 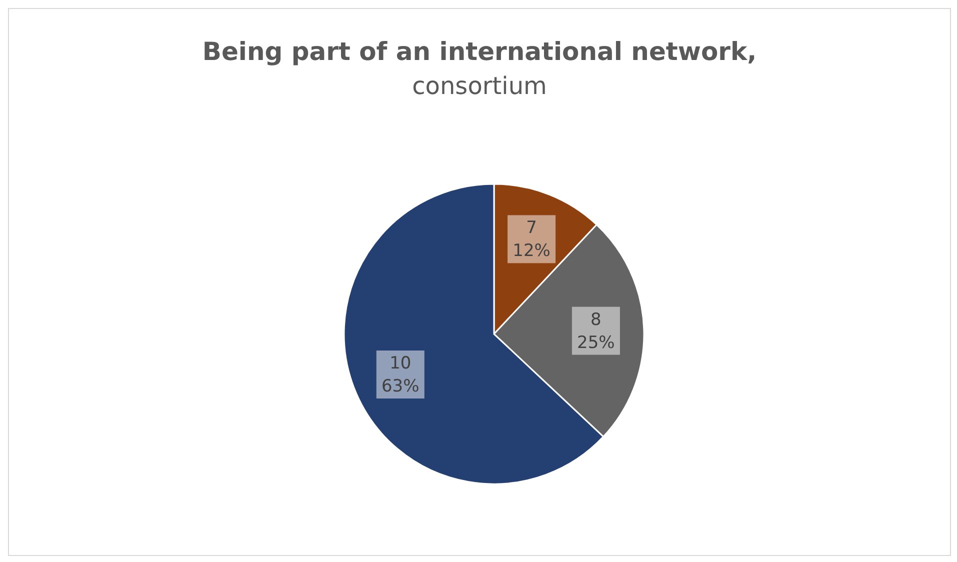 I want to click on data-label: 25%, so click(x=596, y=342).